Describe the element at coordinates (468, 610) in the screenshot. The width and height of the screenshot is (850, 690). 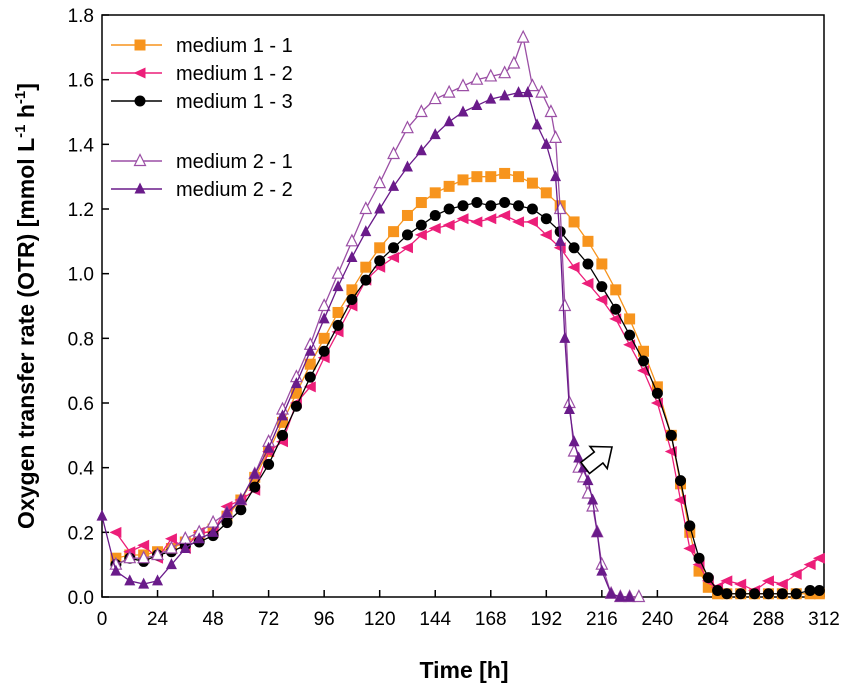
I see `x-axis: 0 24 48 72 96 120 144 168 192 216 240 264 288 312` at that location.